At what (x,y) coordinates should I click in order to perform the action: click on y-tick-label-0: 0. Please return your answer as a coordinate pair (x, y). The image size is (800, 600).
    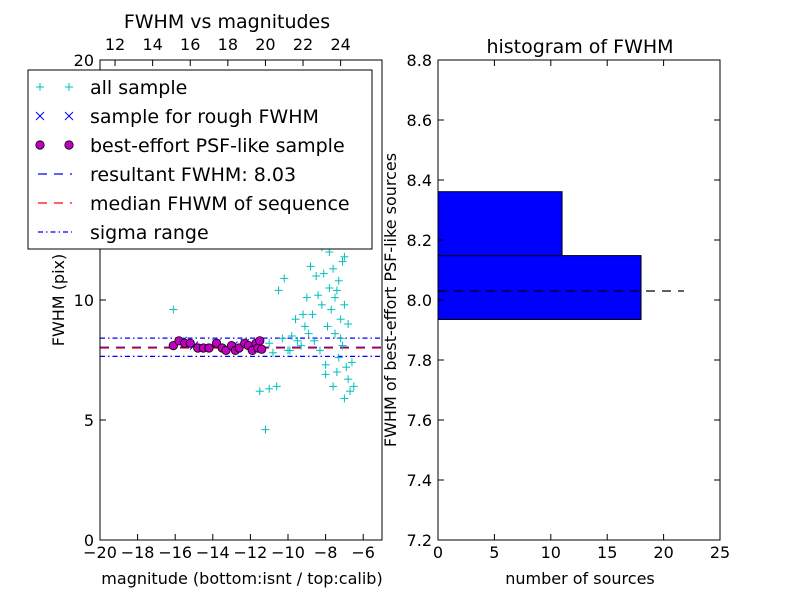
    Looking at the image, I should click on (89, 540).